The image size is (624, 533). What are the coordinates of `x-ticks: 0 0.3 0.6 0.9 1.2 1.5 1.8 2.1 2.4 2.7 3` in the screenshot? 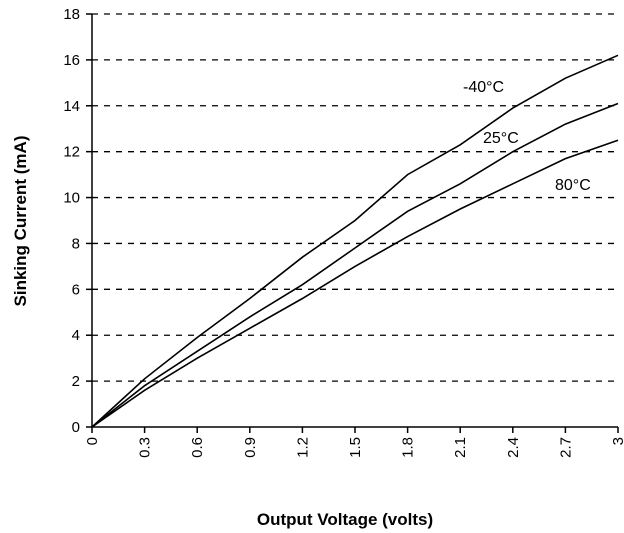 It's located at (354, 442).